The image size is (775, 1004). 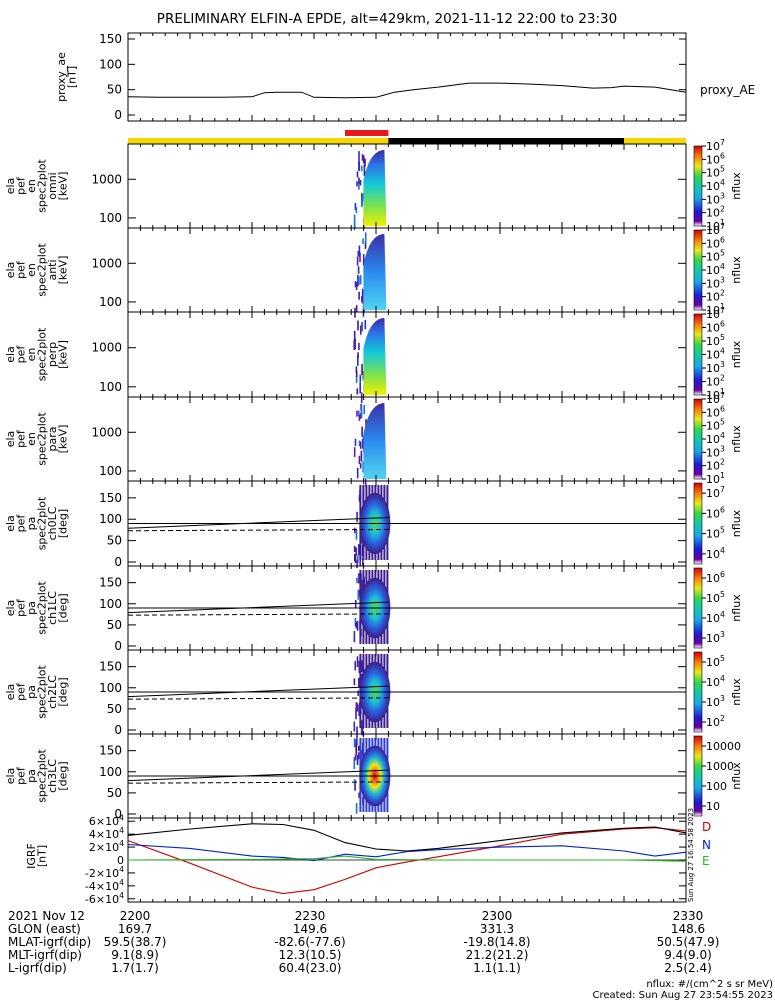 What do you see at coordinates (715, 269) in the screenshot?
I see `energy-colorbar-tick: 10⁴` at bounding box center [715, 269].